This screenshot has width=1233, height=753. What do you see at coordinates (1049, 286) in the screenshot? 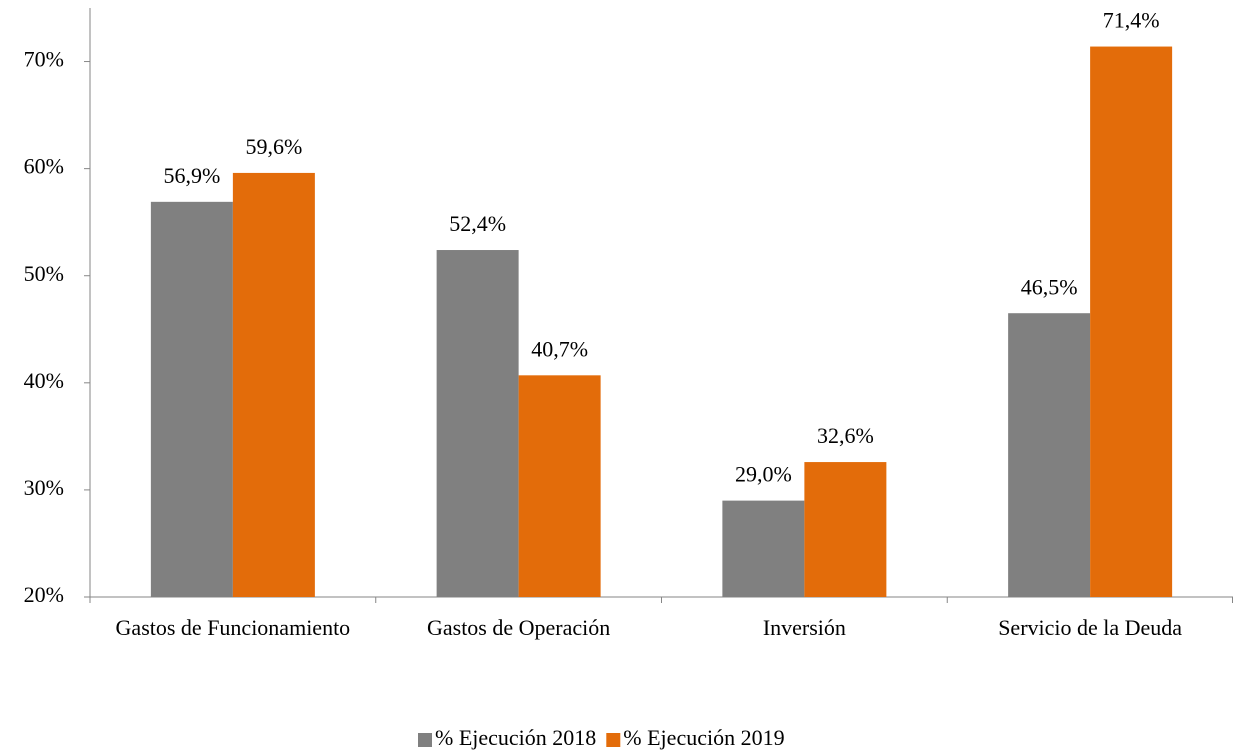
I see `value-label: 46,5%` at bounding box center [1049, 286].